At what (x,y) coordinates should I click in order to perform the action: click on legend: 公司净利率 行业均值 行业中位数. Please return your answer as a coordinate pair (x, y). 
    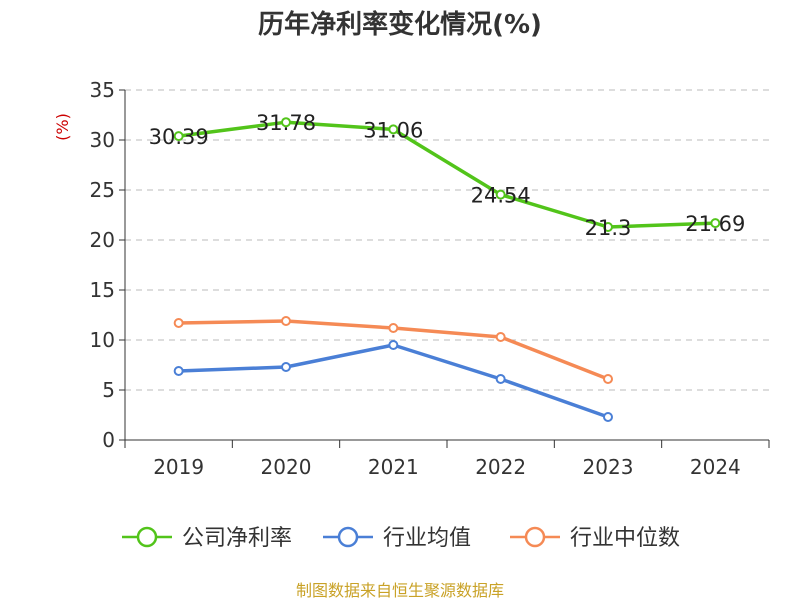
    Looking at the image, I should click on (401, 538).